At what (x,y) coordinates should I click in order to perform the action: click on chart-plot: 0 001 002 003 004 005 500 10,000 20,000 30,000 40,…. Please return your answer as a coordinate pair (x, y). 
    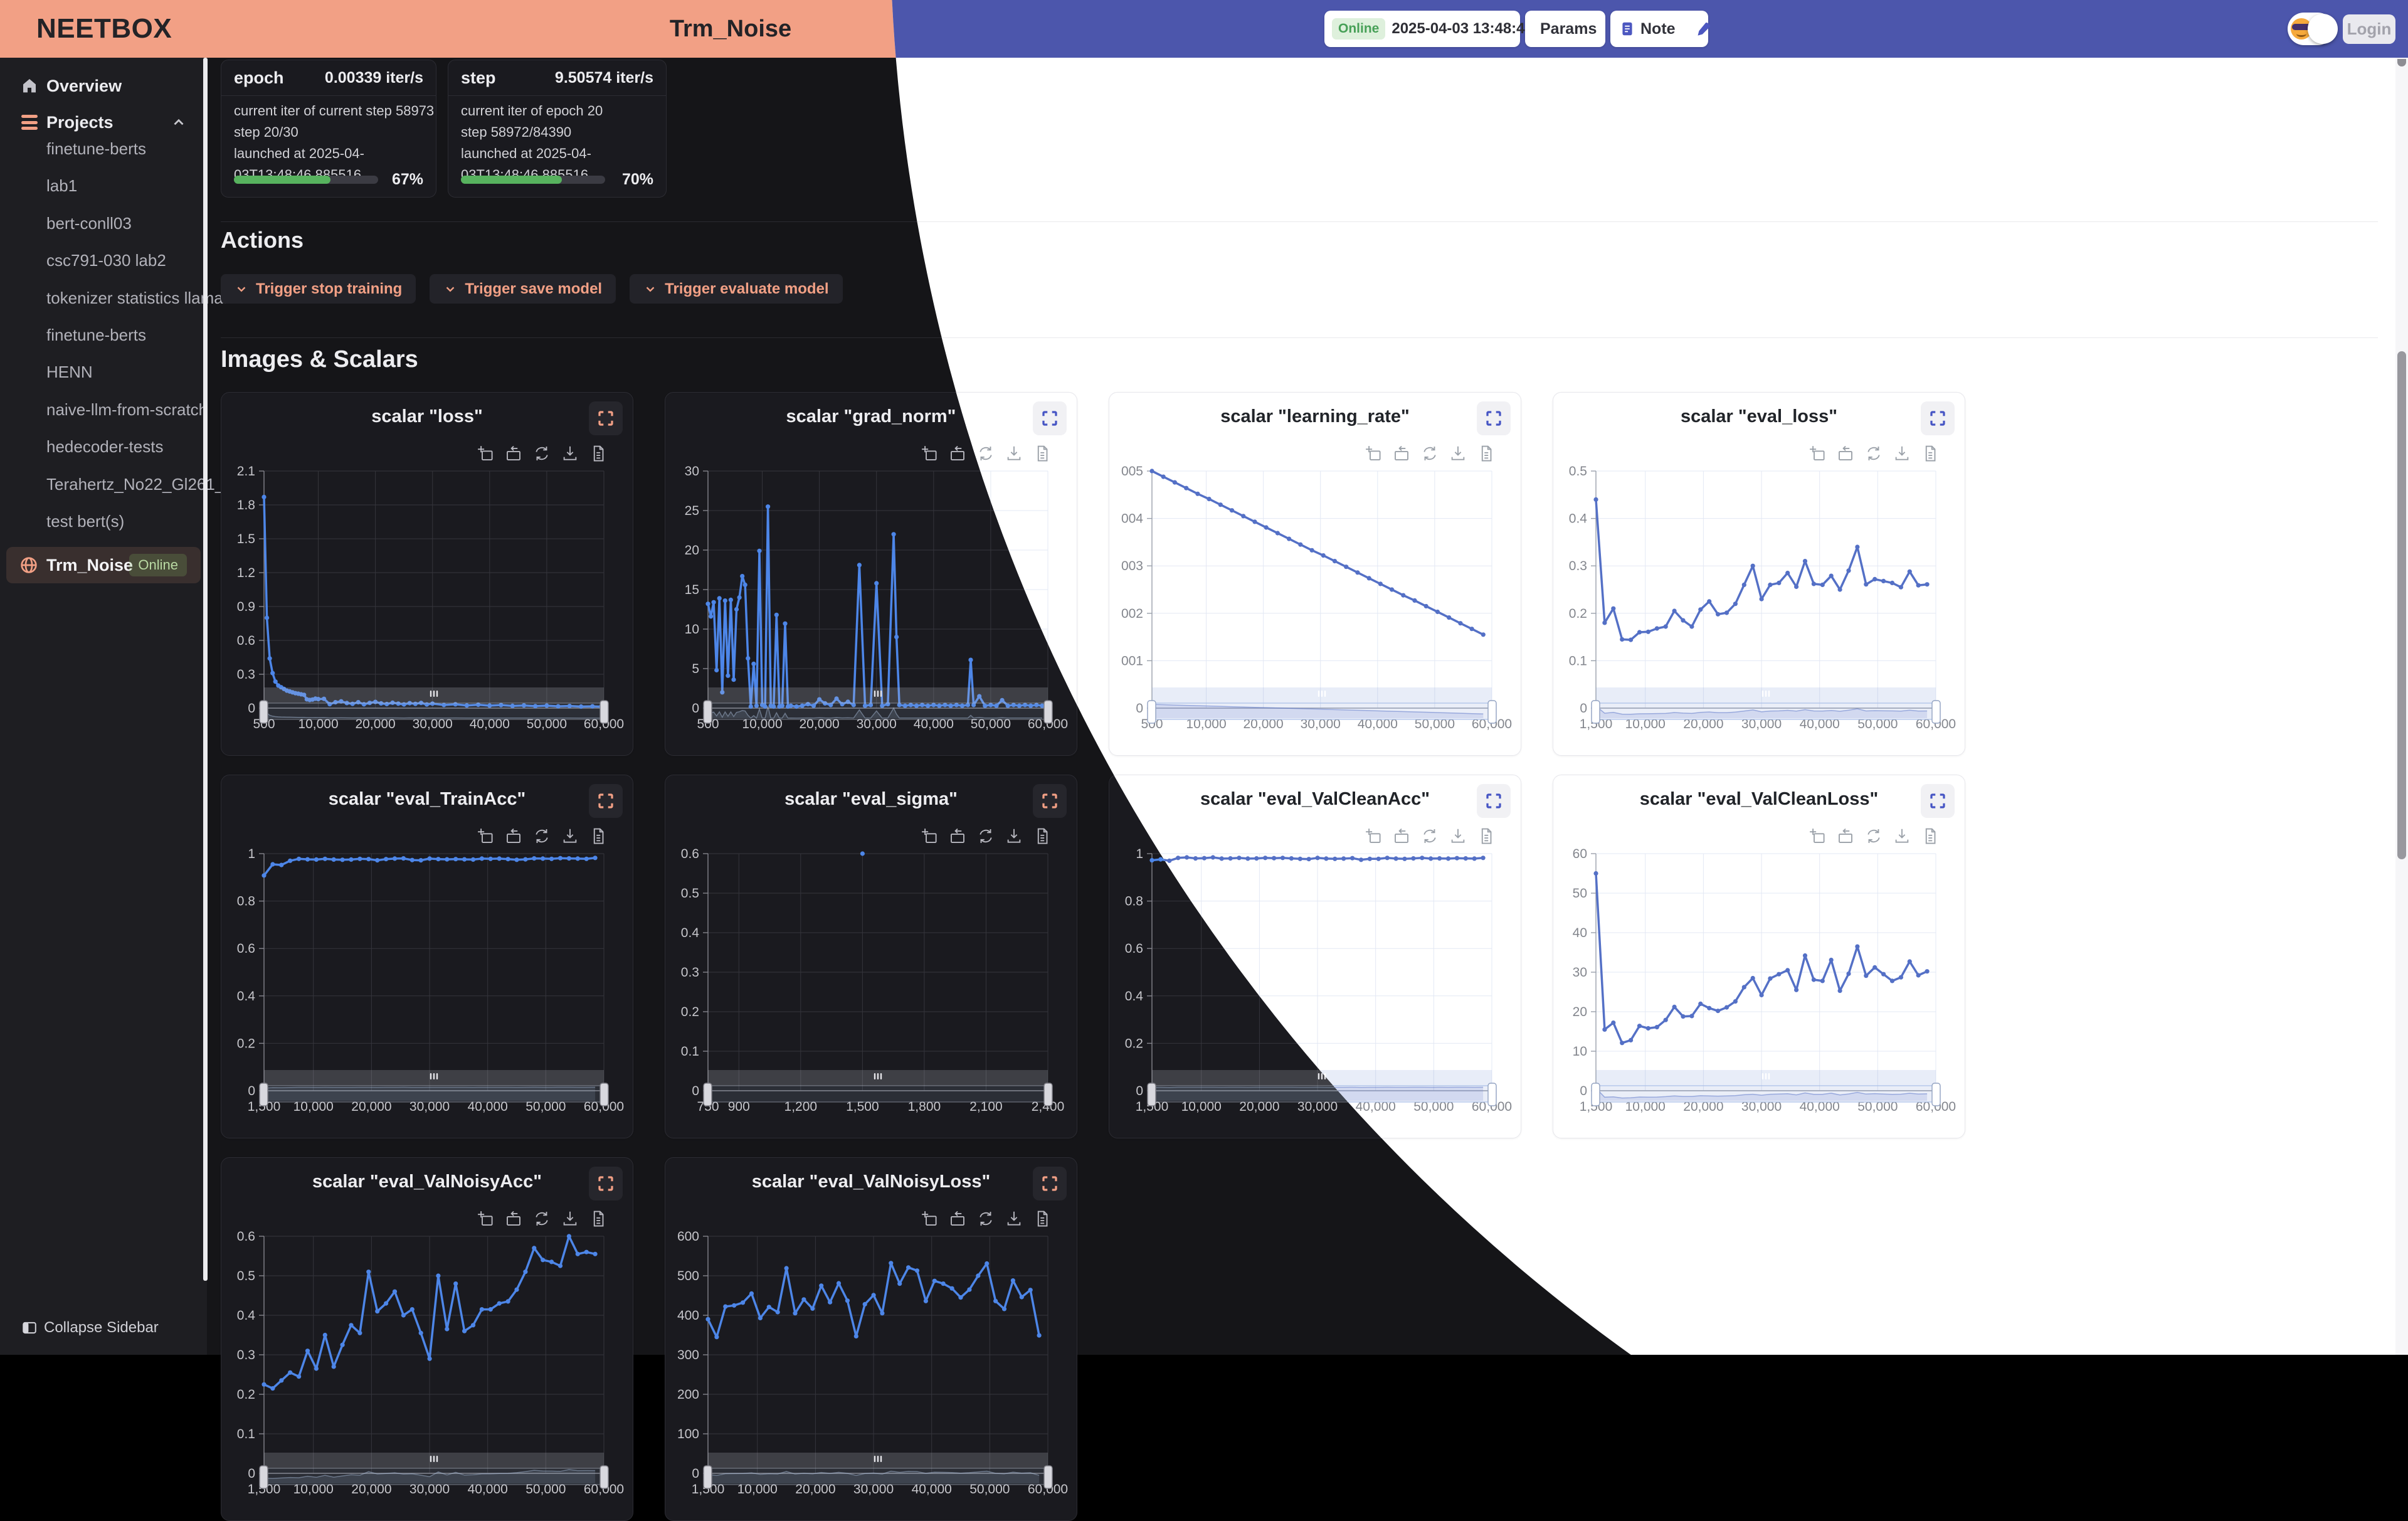
    Looking at the image, I should click on (1315, 599).